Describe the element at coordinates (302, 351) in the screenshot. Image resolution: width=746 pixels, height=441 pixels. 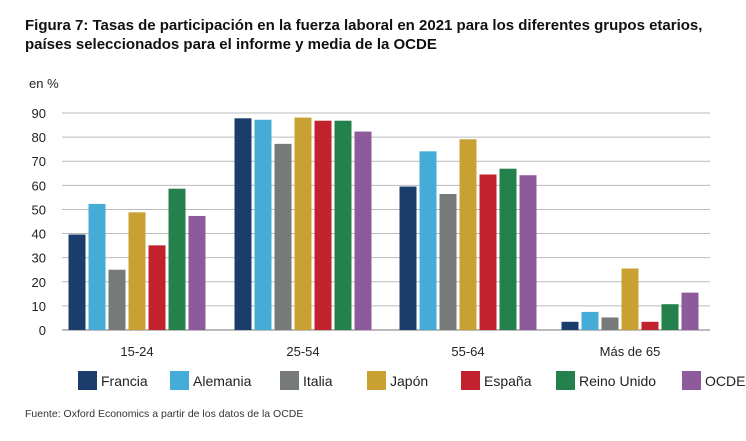
I see `x-tick-label: 25-54` at that location.